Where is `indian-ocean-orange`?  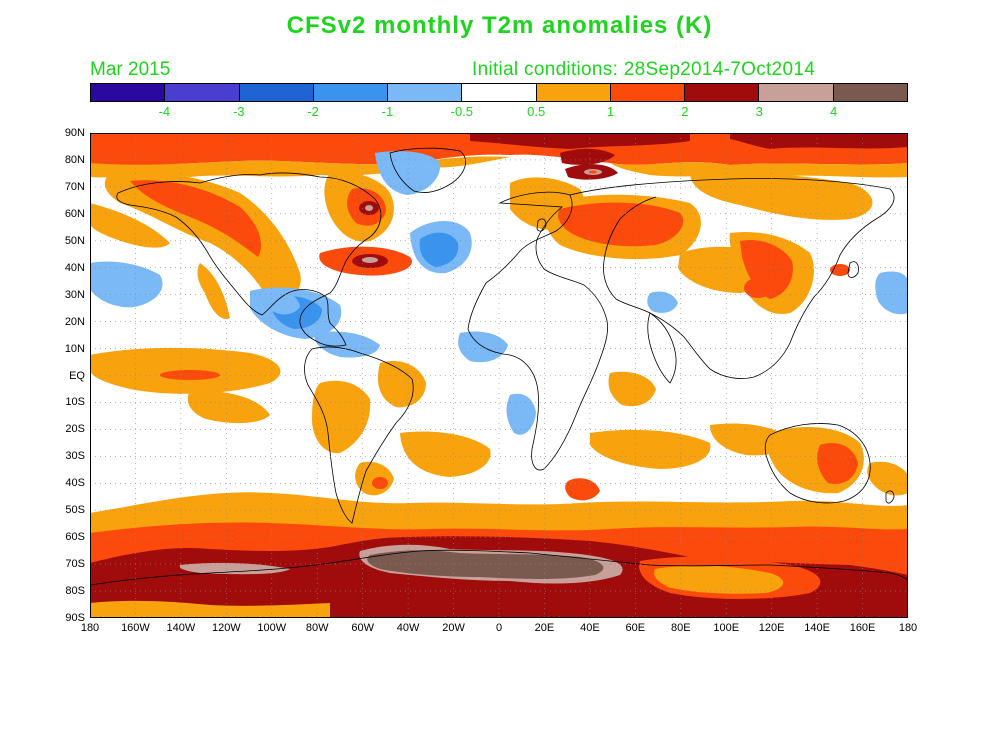
indian-ocean-orange is located at coordinates (650, 449).